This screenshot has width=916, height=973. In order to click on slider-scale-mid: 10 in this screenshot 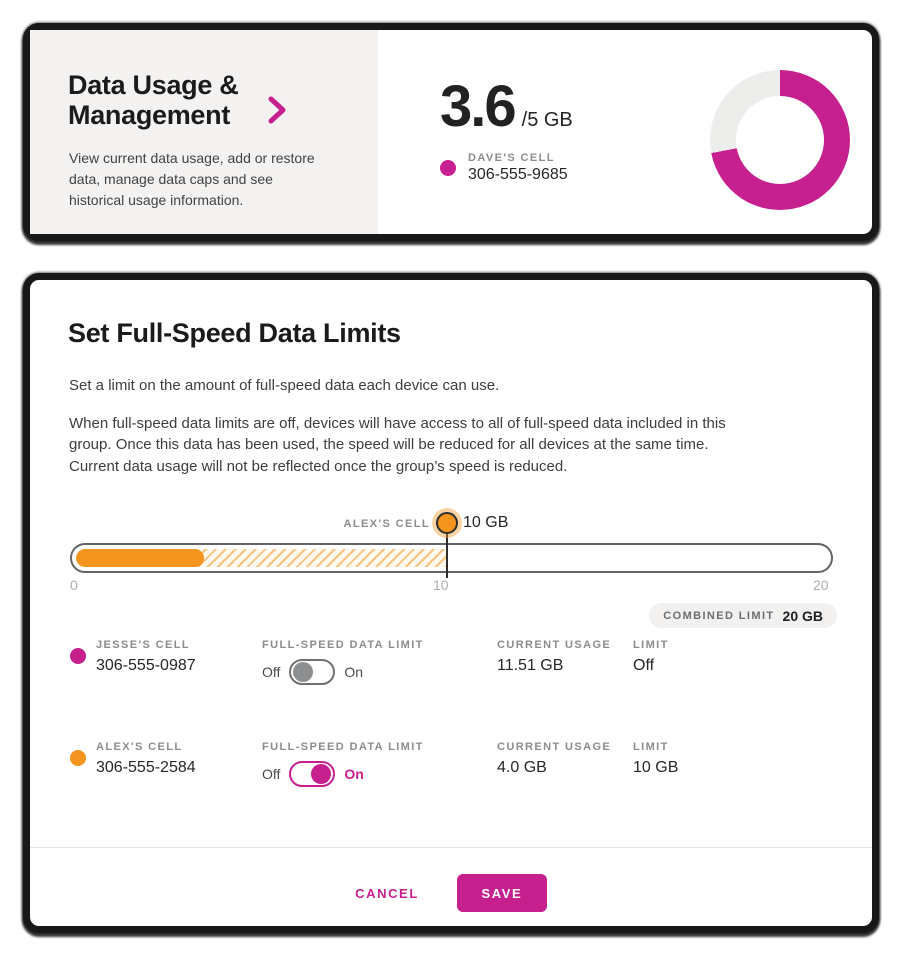, I will do `click(441, 585)`.